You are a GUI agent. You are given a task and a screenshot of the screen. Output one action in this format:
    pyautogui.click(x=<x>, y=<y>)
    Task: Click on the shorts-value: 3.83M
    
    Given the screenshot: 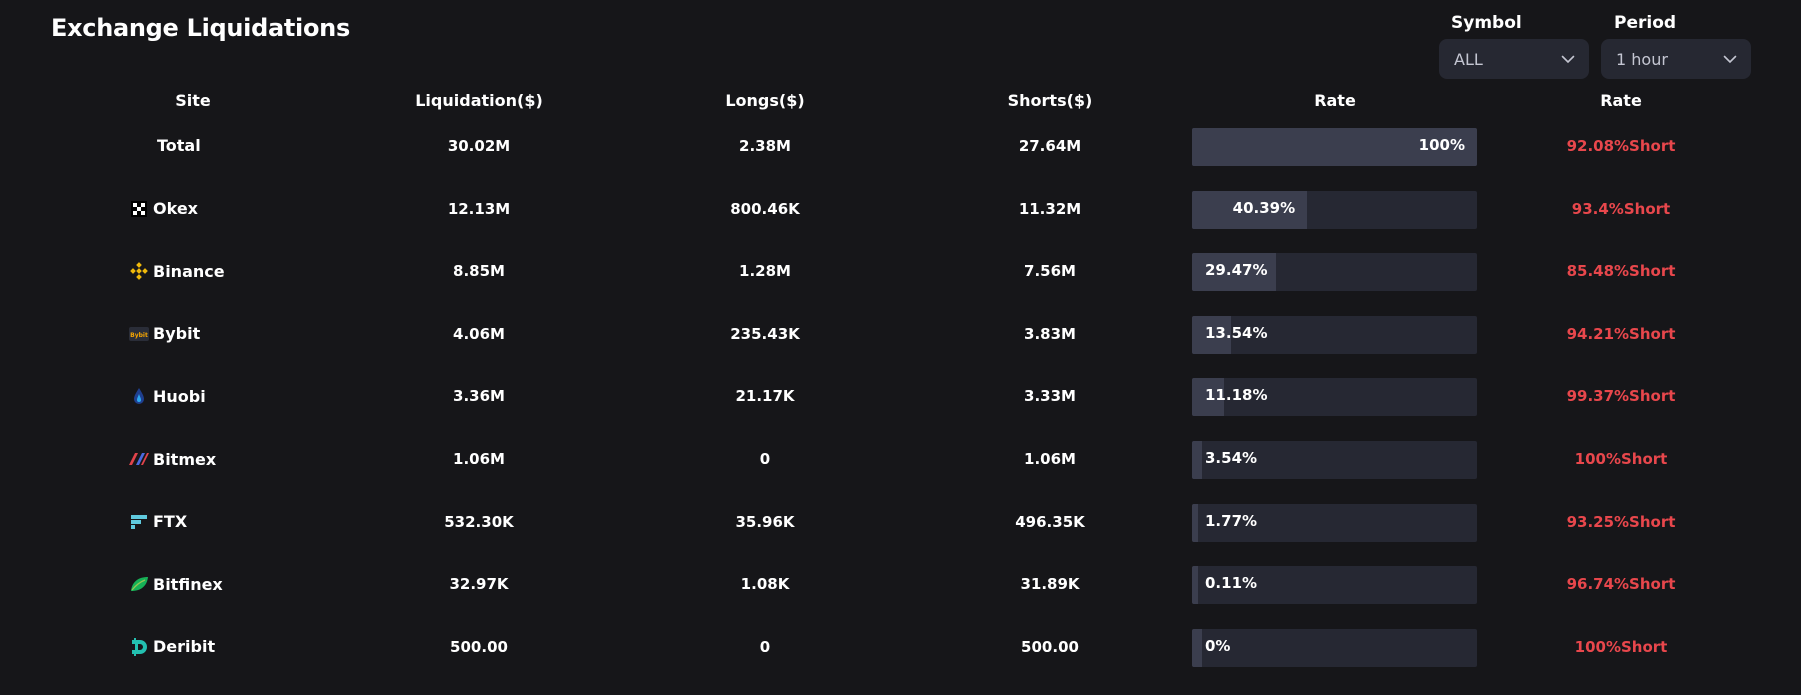 What is the action you would take?
    pyautogui.click(x=1050, y=333)
    